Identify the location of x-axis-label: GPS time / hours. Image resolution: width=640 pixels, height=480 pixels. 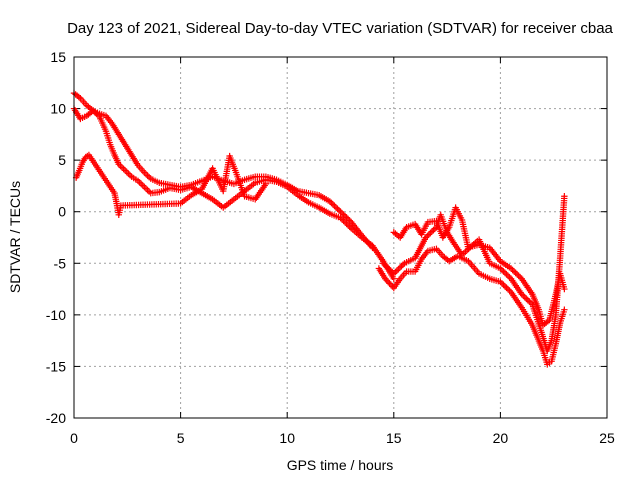
(340, 465).